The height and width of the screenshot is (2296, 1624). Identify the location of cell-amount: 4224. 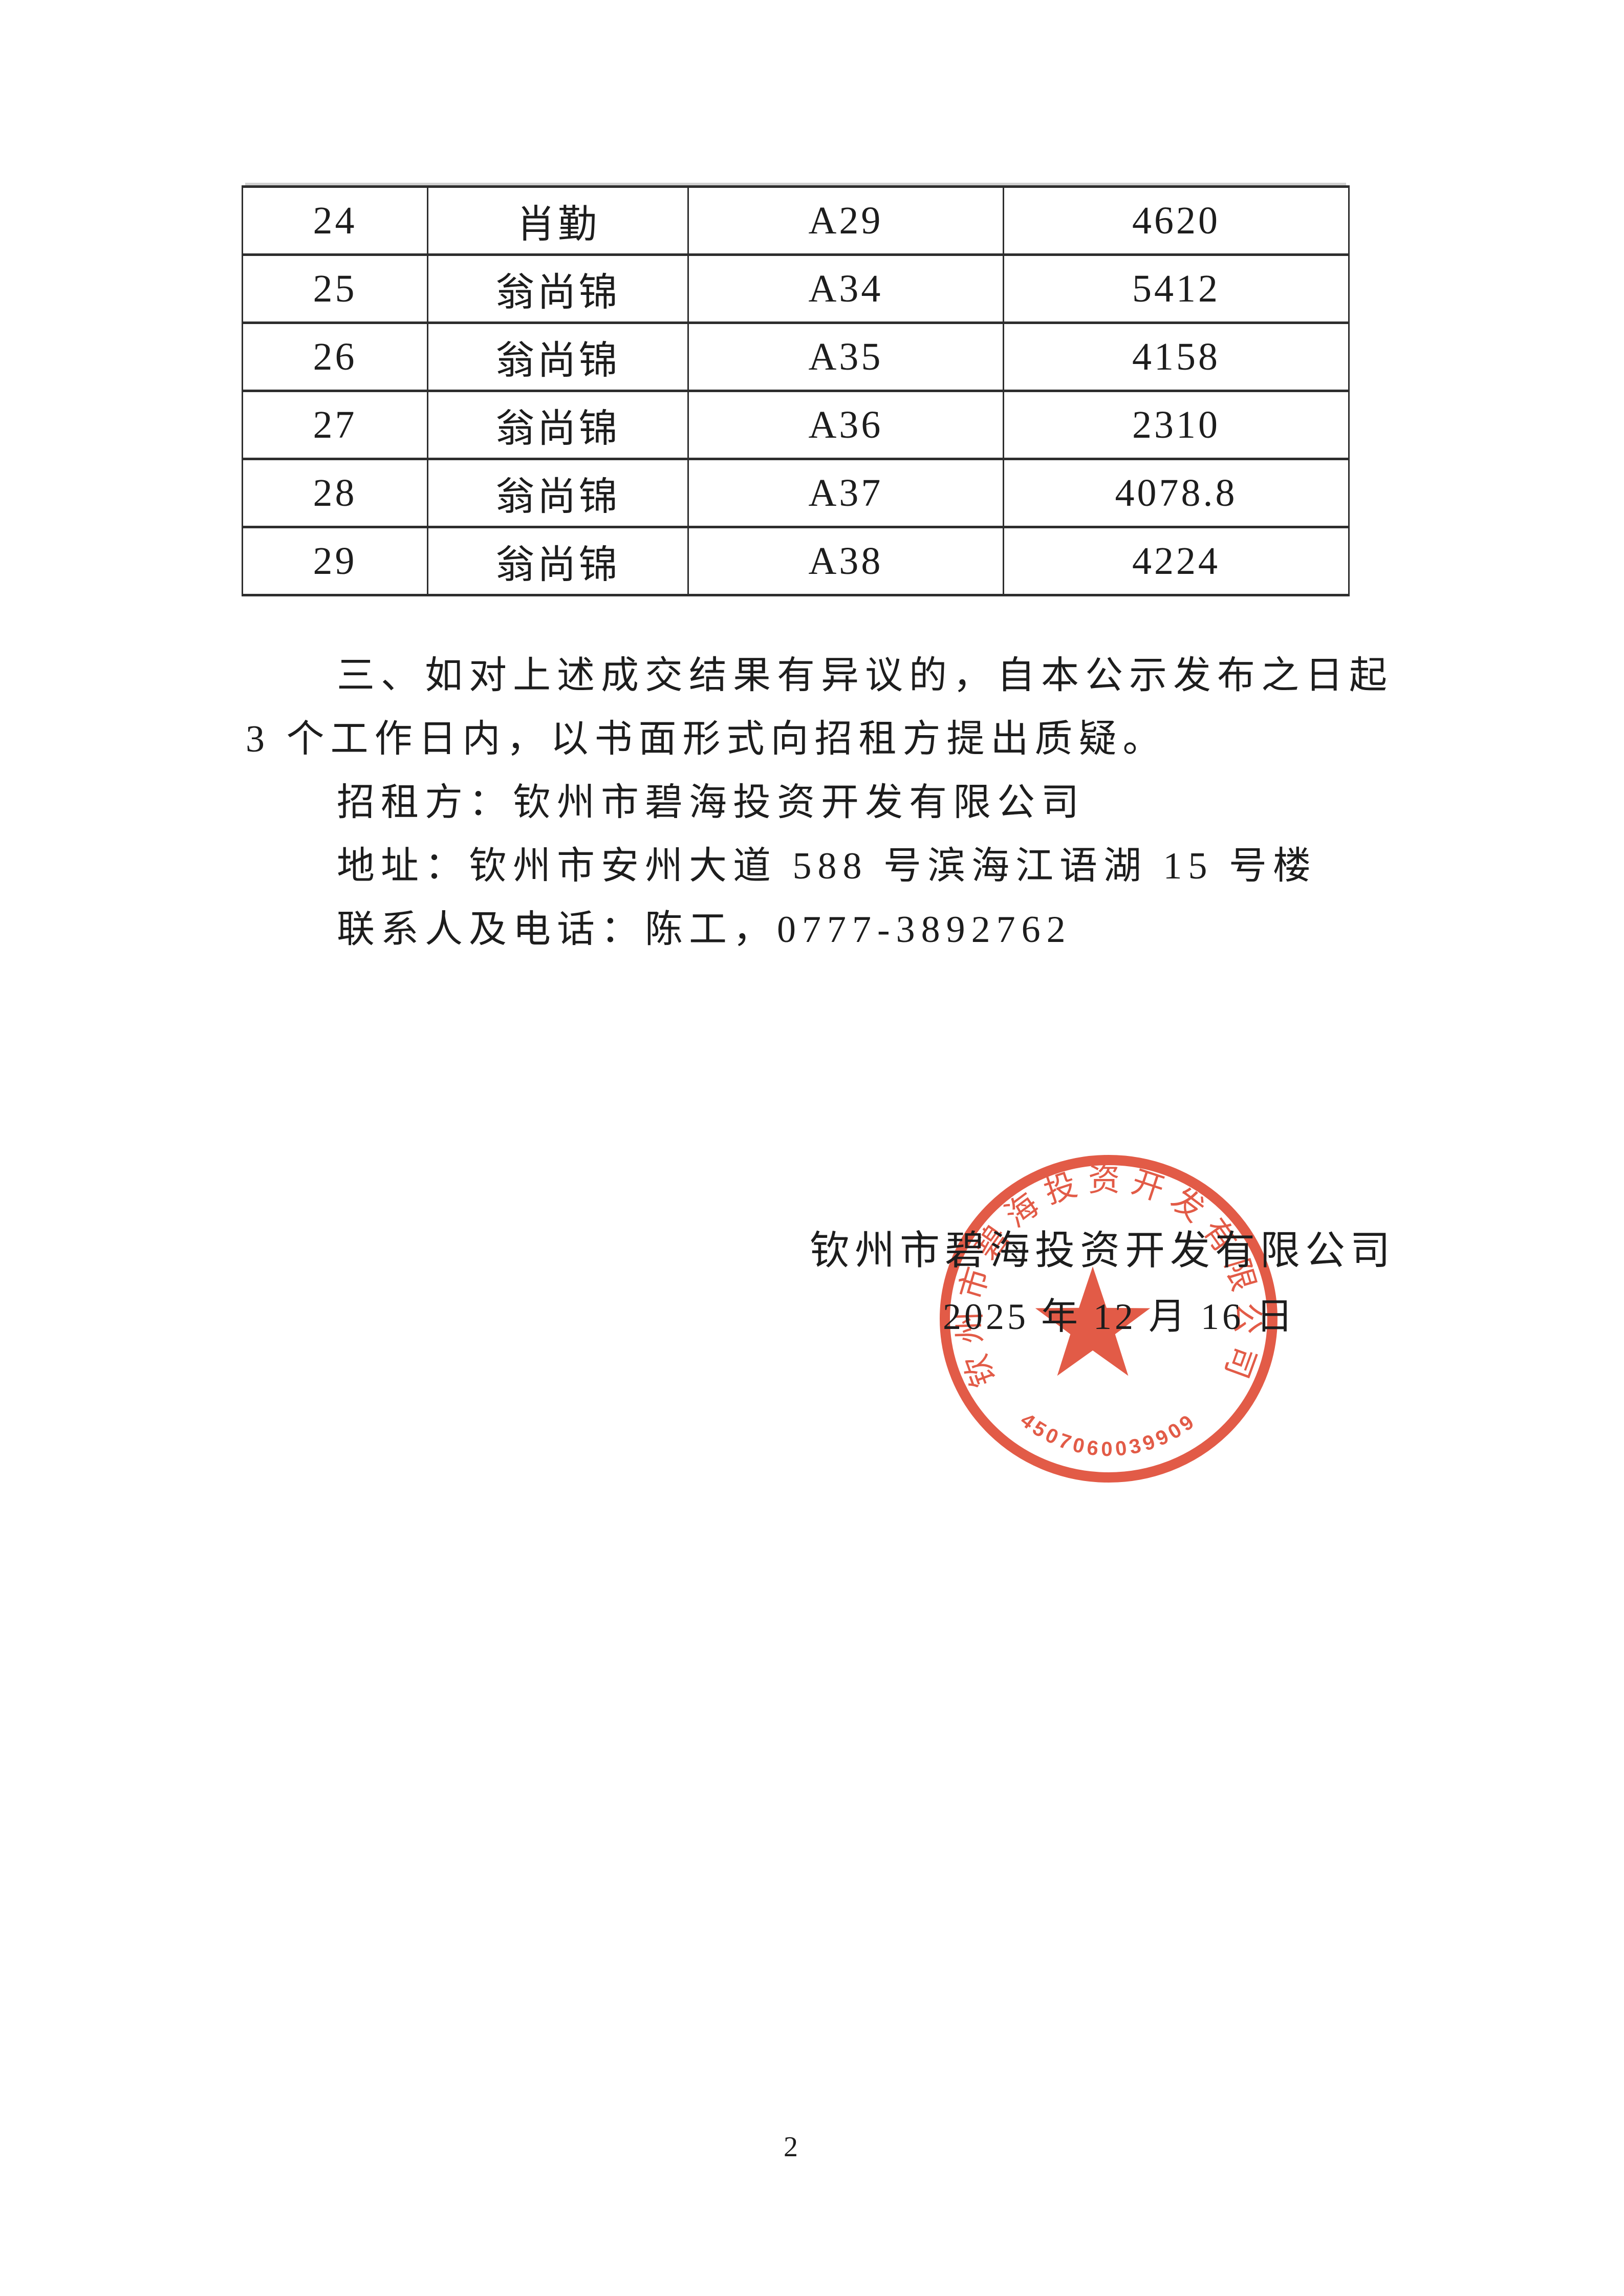
(1176, 561).